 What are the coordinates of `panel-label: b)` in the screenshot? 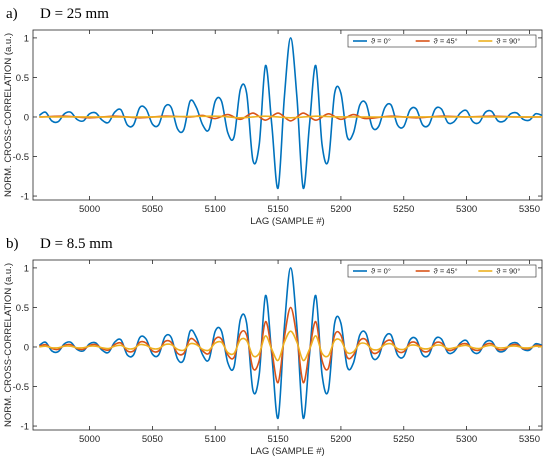 It's located at (12, 244).